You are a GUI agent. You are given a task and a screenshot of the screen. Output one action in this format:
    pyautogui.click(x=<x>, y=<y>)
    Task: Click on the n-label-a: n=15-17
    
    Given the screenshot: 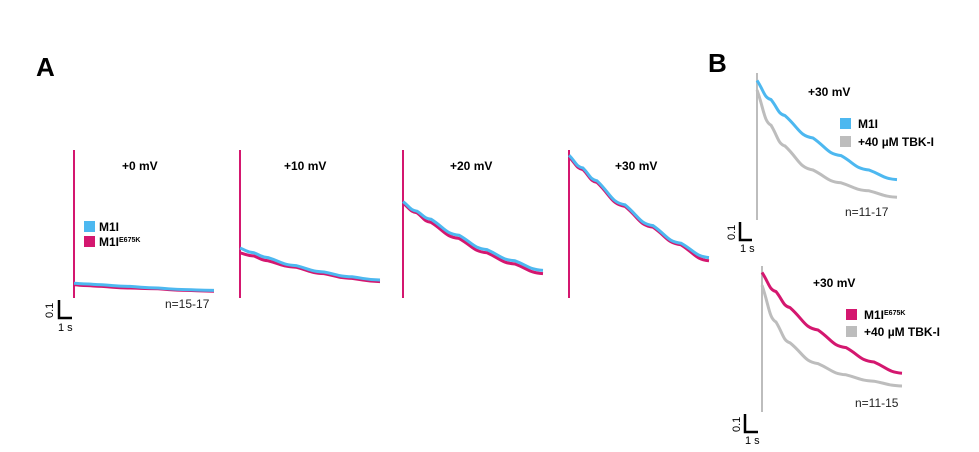 What is the action you would take?
    pyautogui.click(x=187, y=304)
    